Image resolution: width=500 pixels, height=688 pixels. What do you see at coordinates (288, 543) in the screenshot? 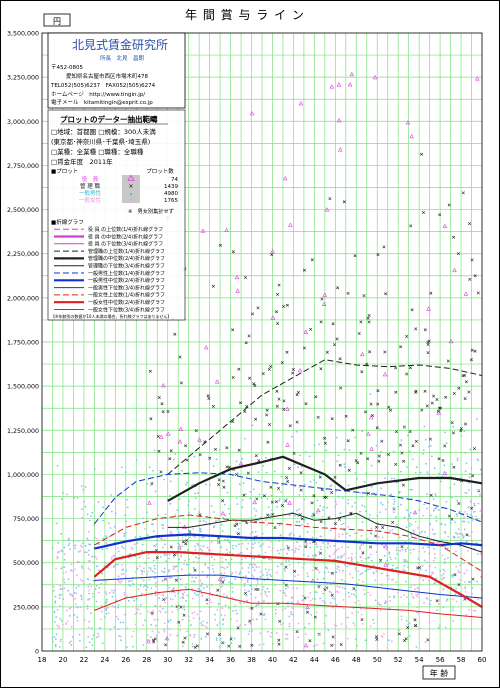
I see `series-line` at bounding box center [288, 543].